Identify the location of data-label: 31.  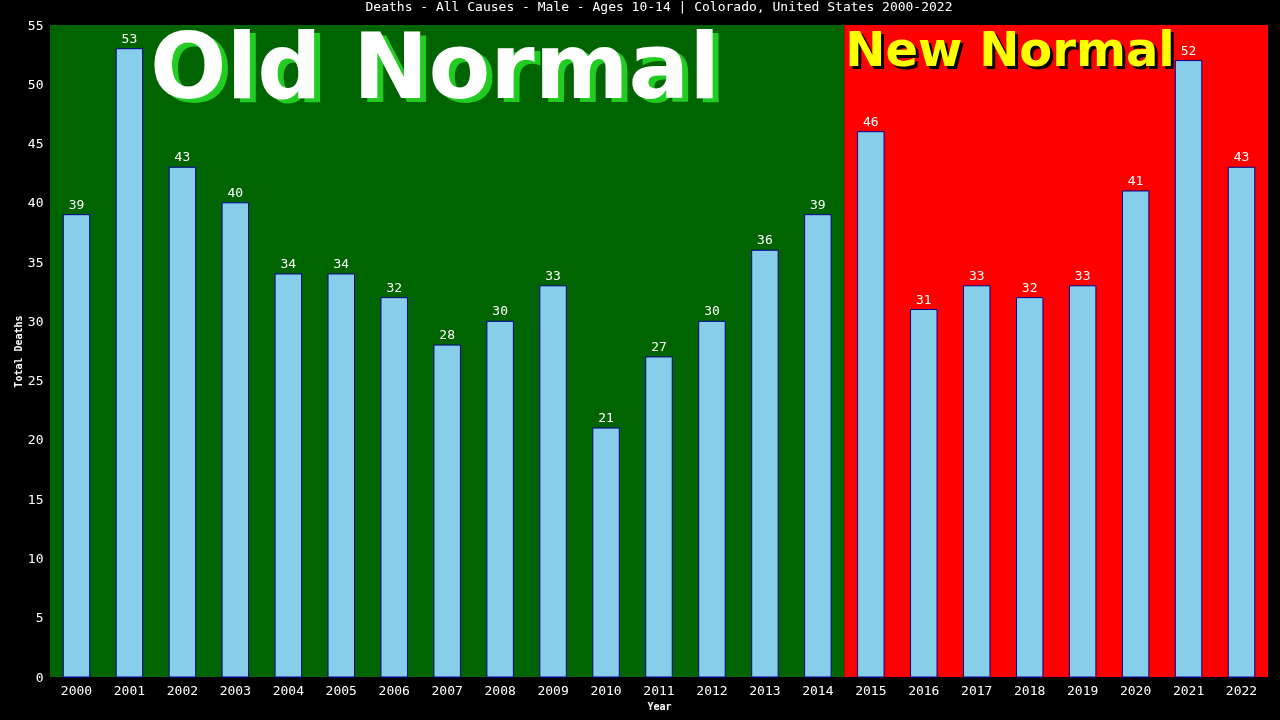
(923, 299).